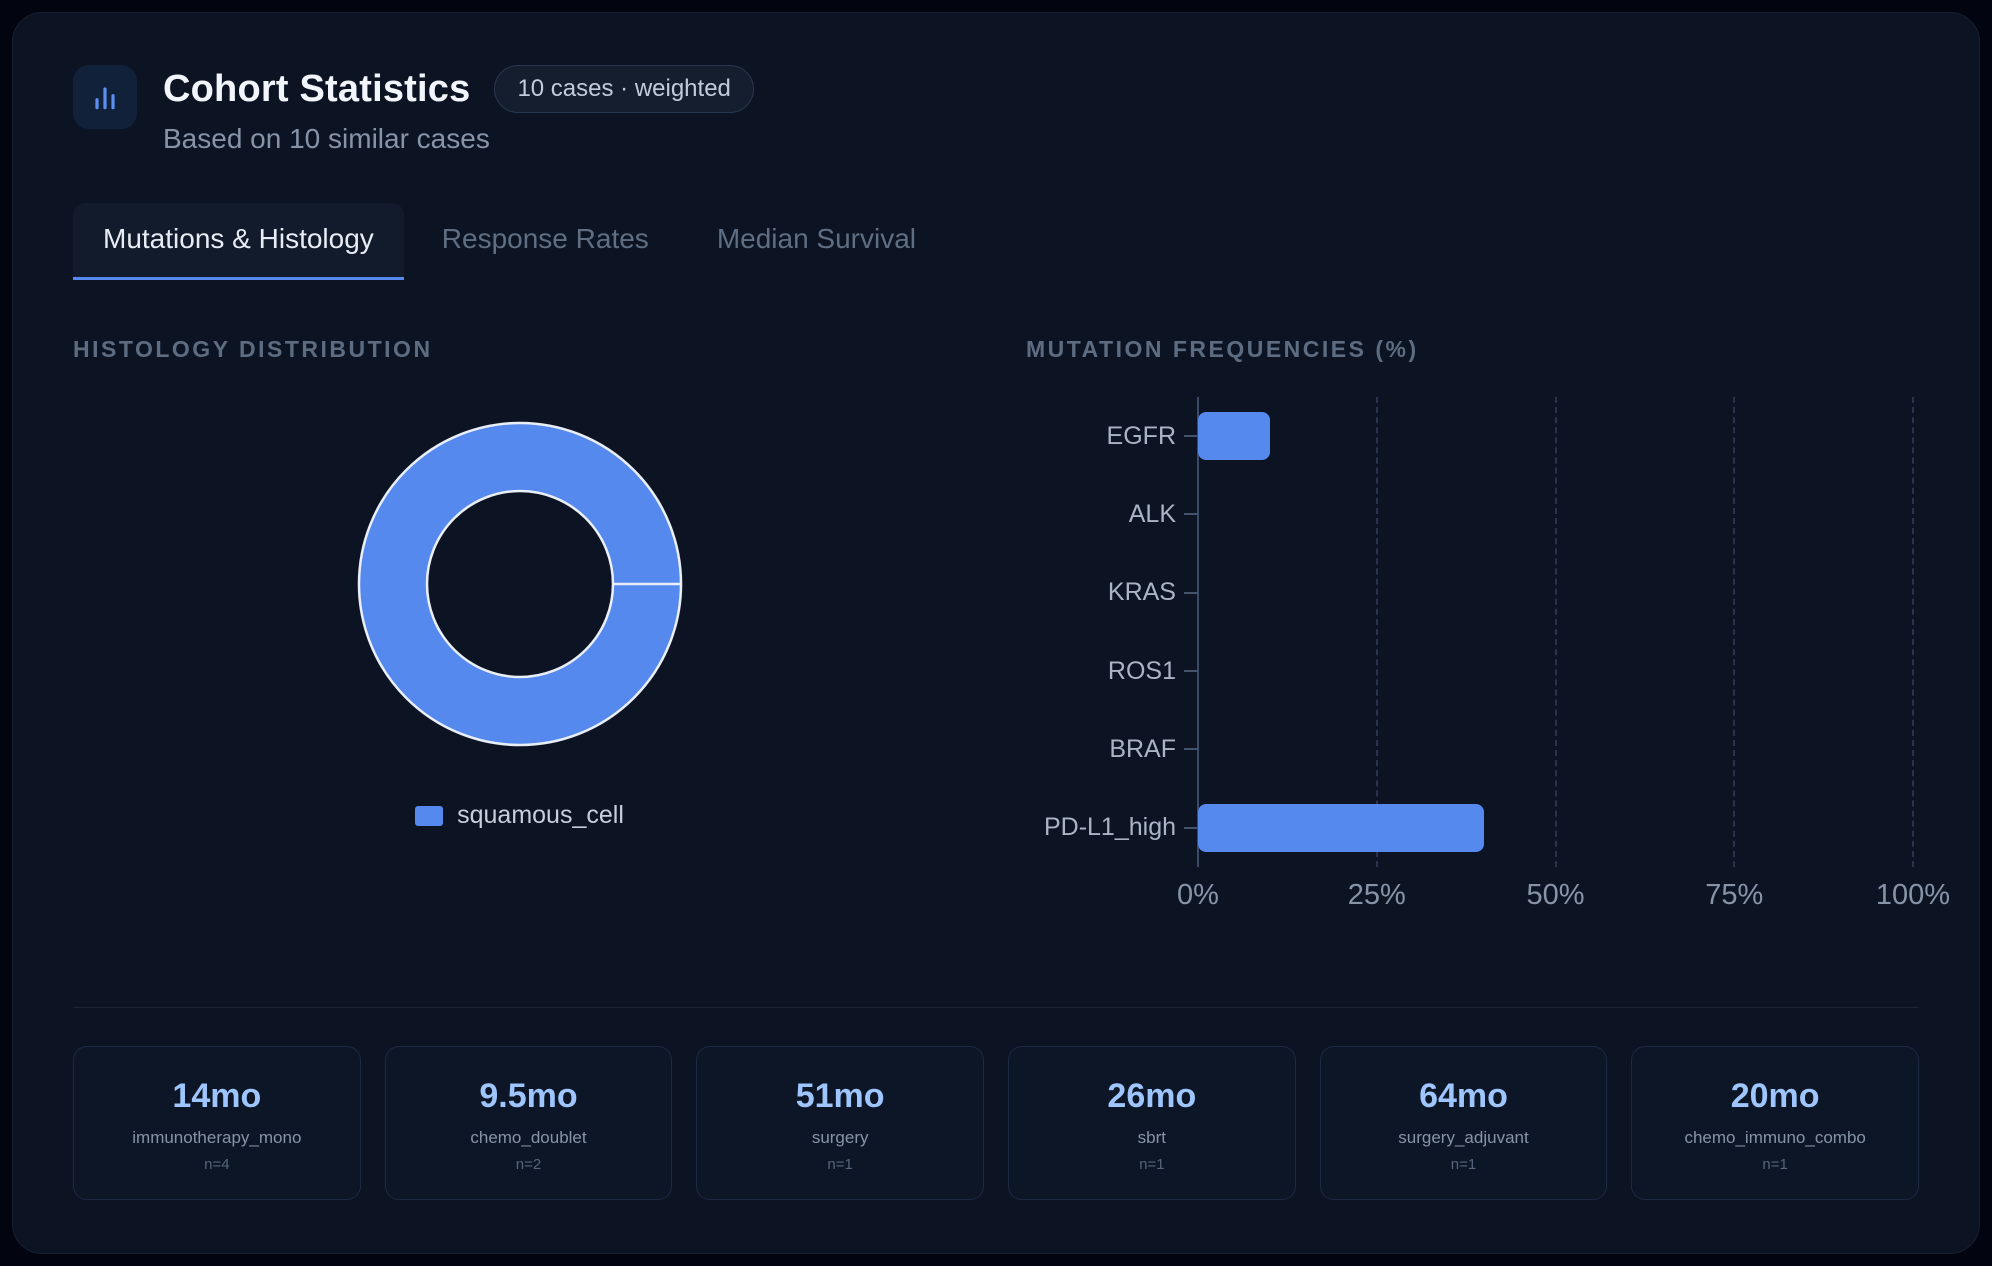 The image size is (1992, 1266). I want to click on stat-value: 64mo, so click(1463, 1096).